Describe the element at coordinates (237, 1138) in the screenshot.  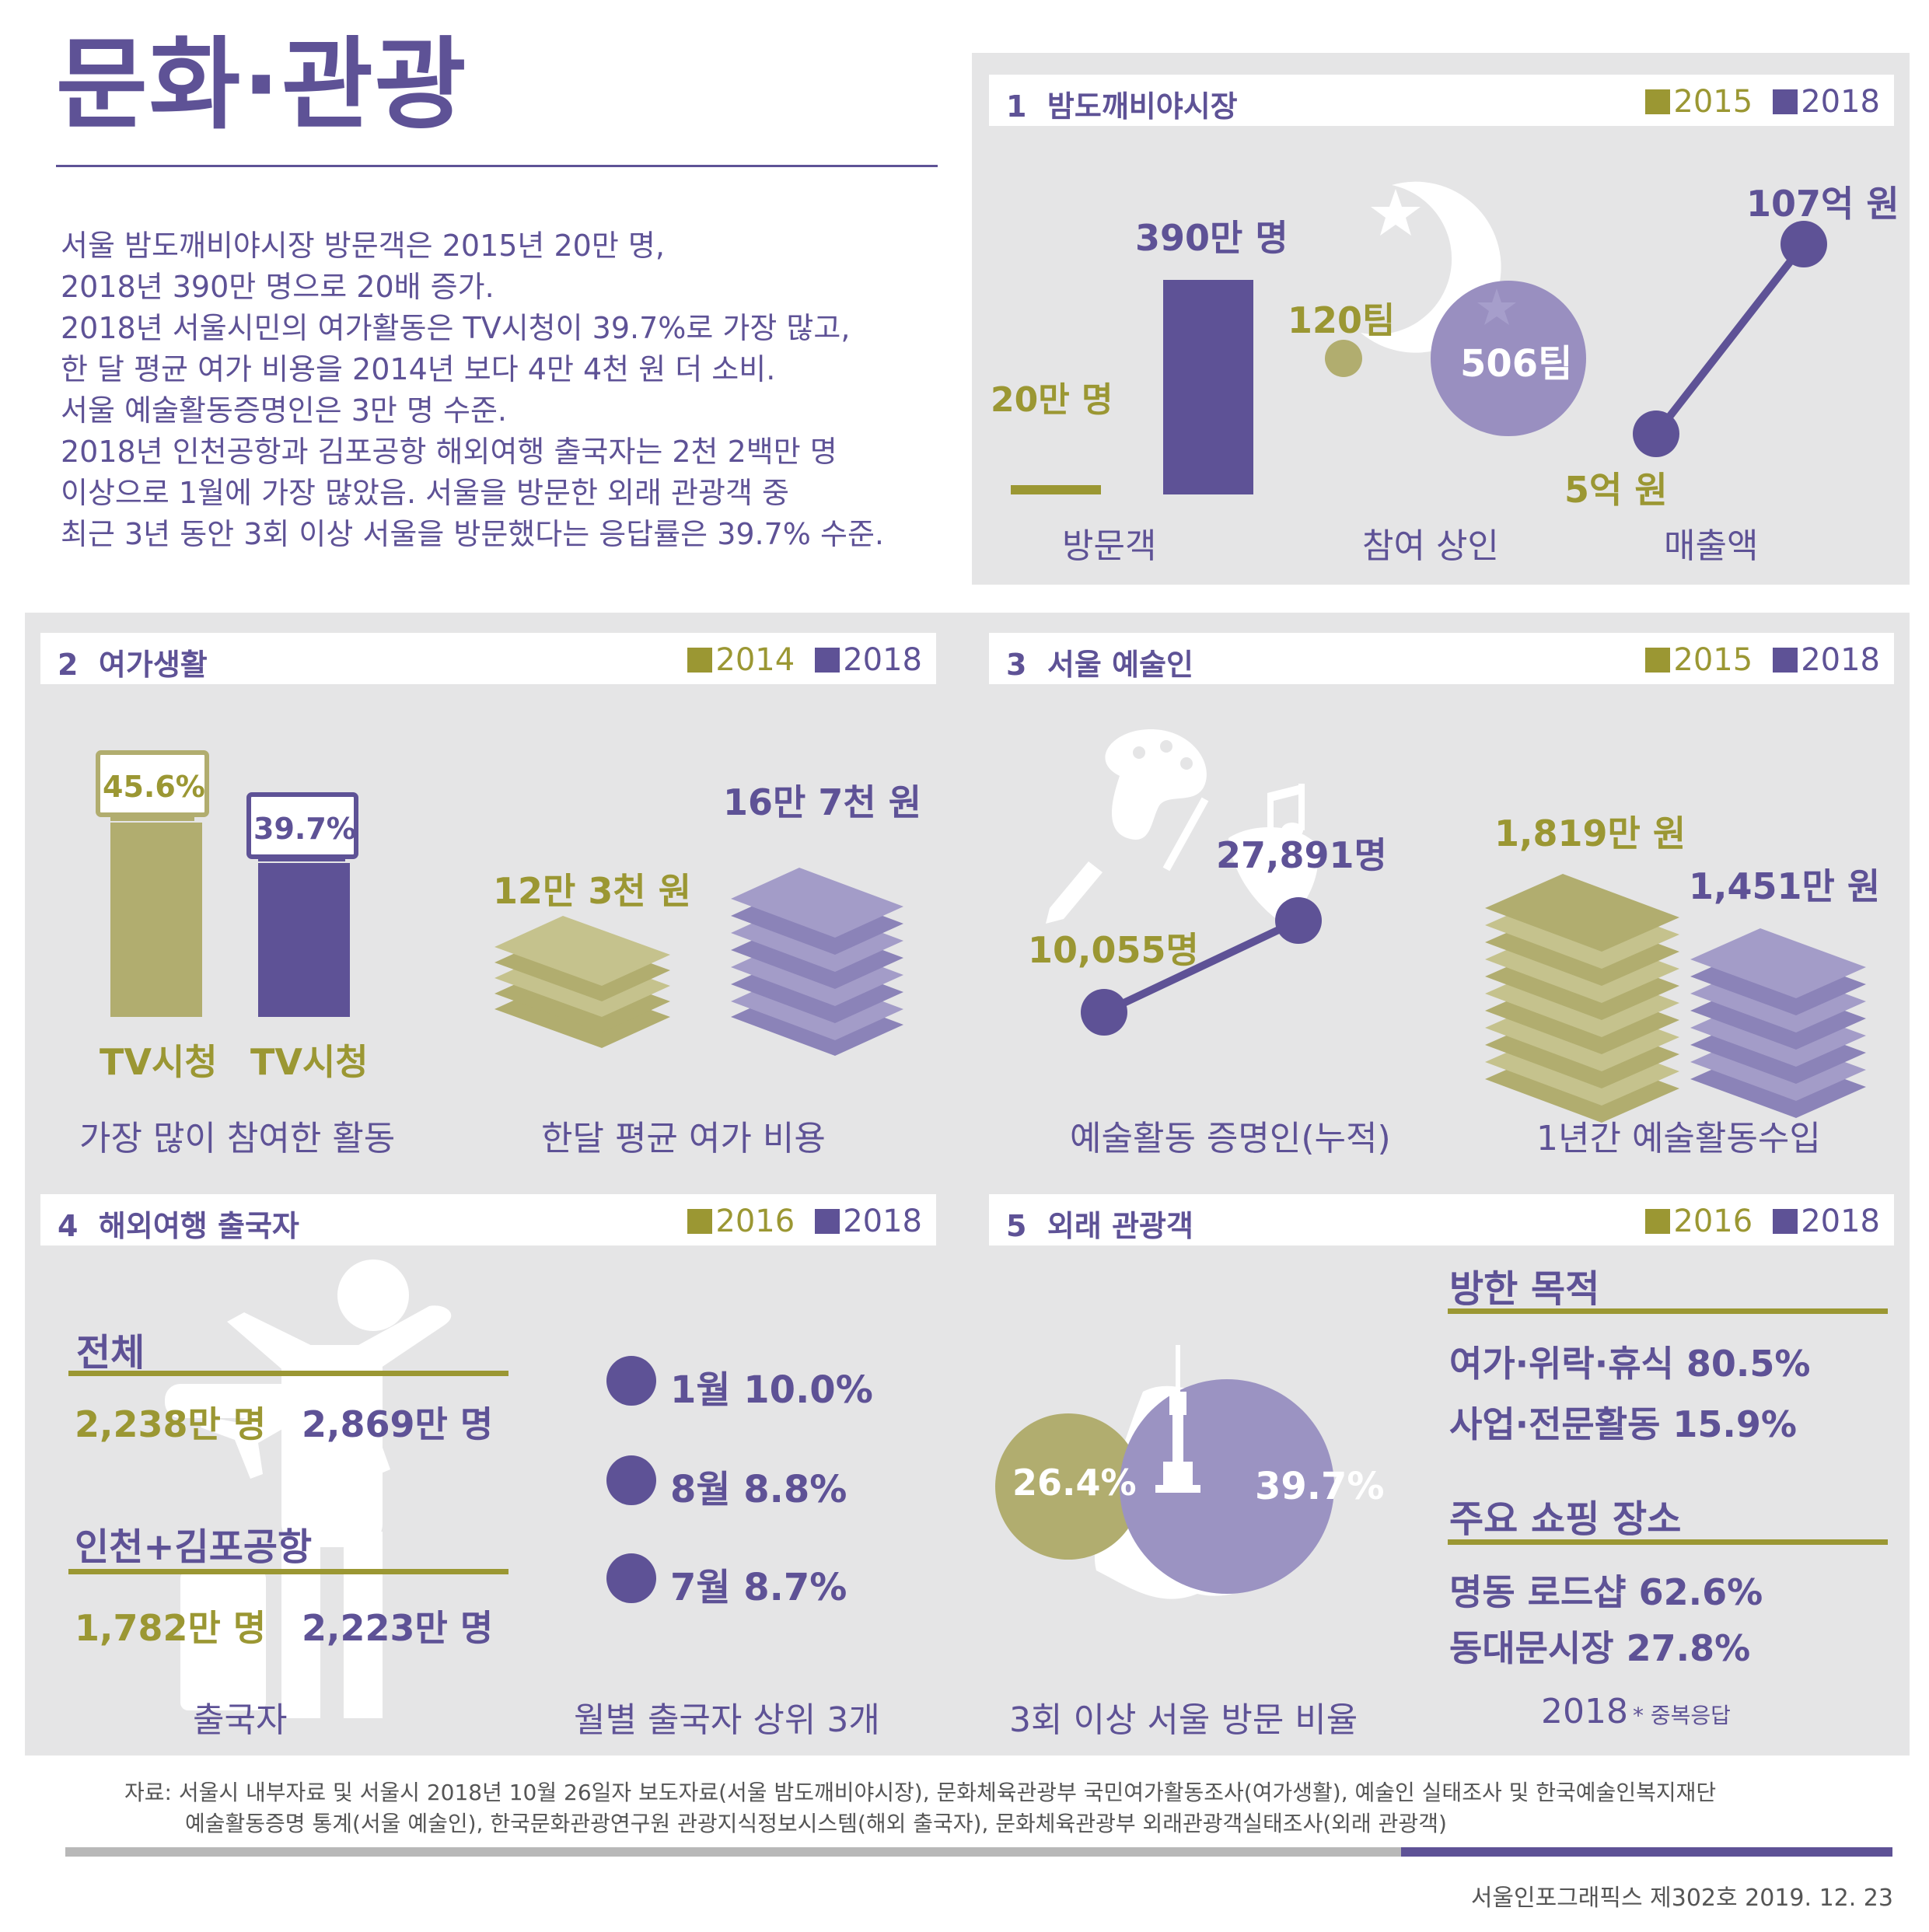
I see `activity-label: 가장 많이 참여한 활동` at that location.